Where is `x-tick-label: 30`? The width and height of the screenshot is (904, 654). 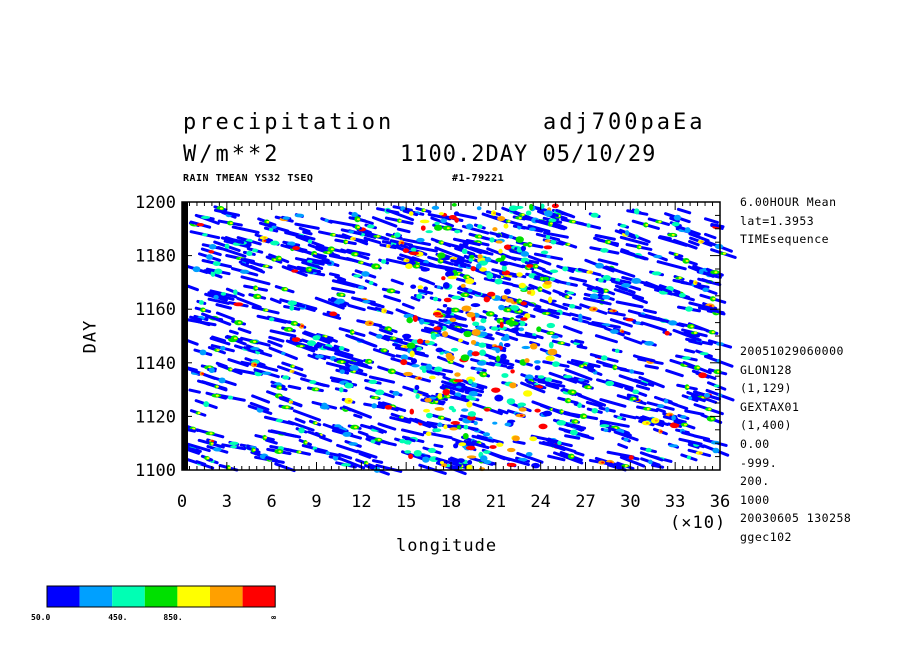 x-tick-label: 30 is located at coordinates (630, 502).